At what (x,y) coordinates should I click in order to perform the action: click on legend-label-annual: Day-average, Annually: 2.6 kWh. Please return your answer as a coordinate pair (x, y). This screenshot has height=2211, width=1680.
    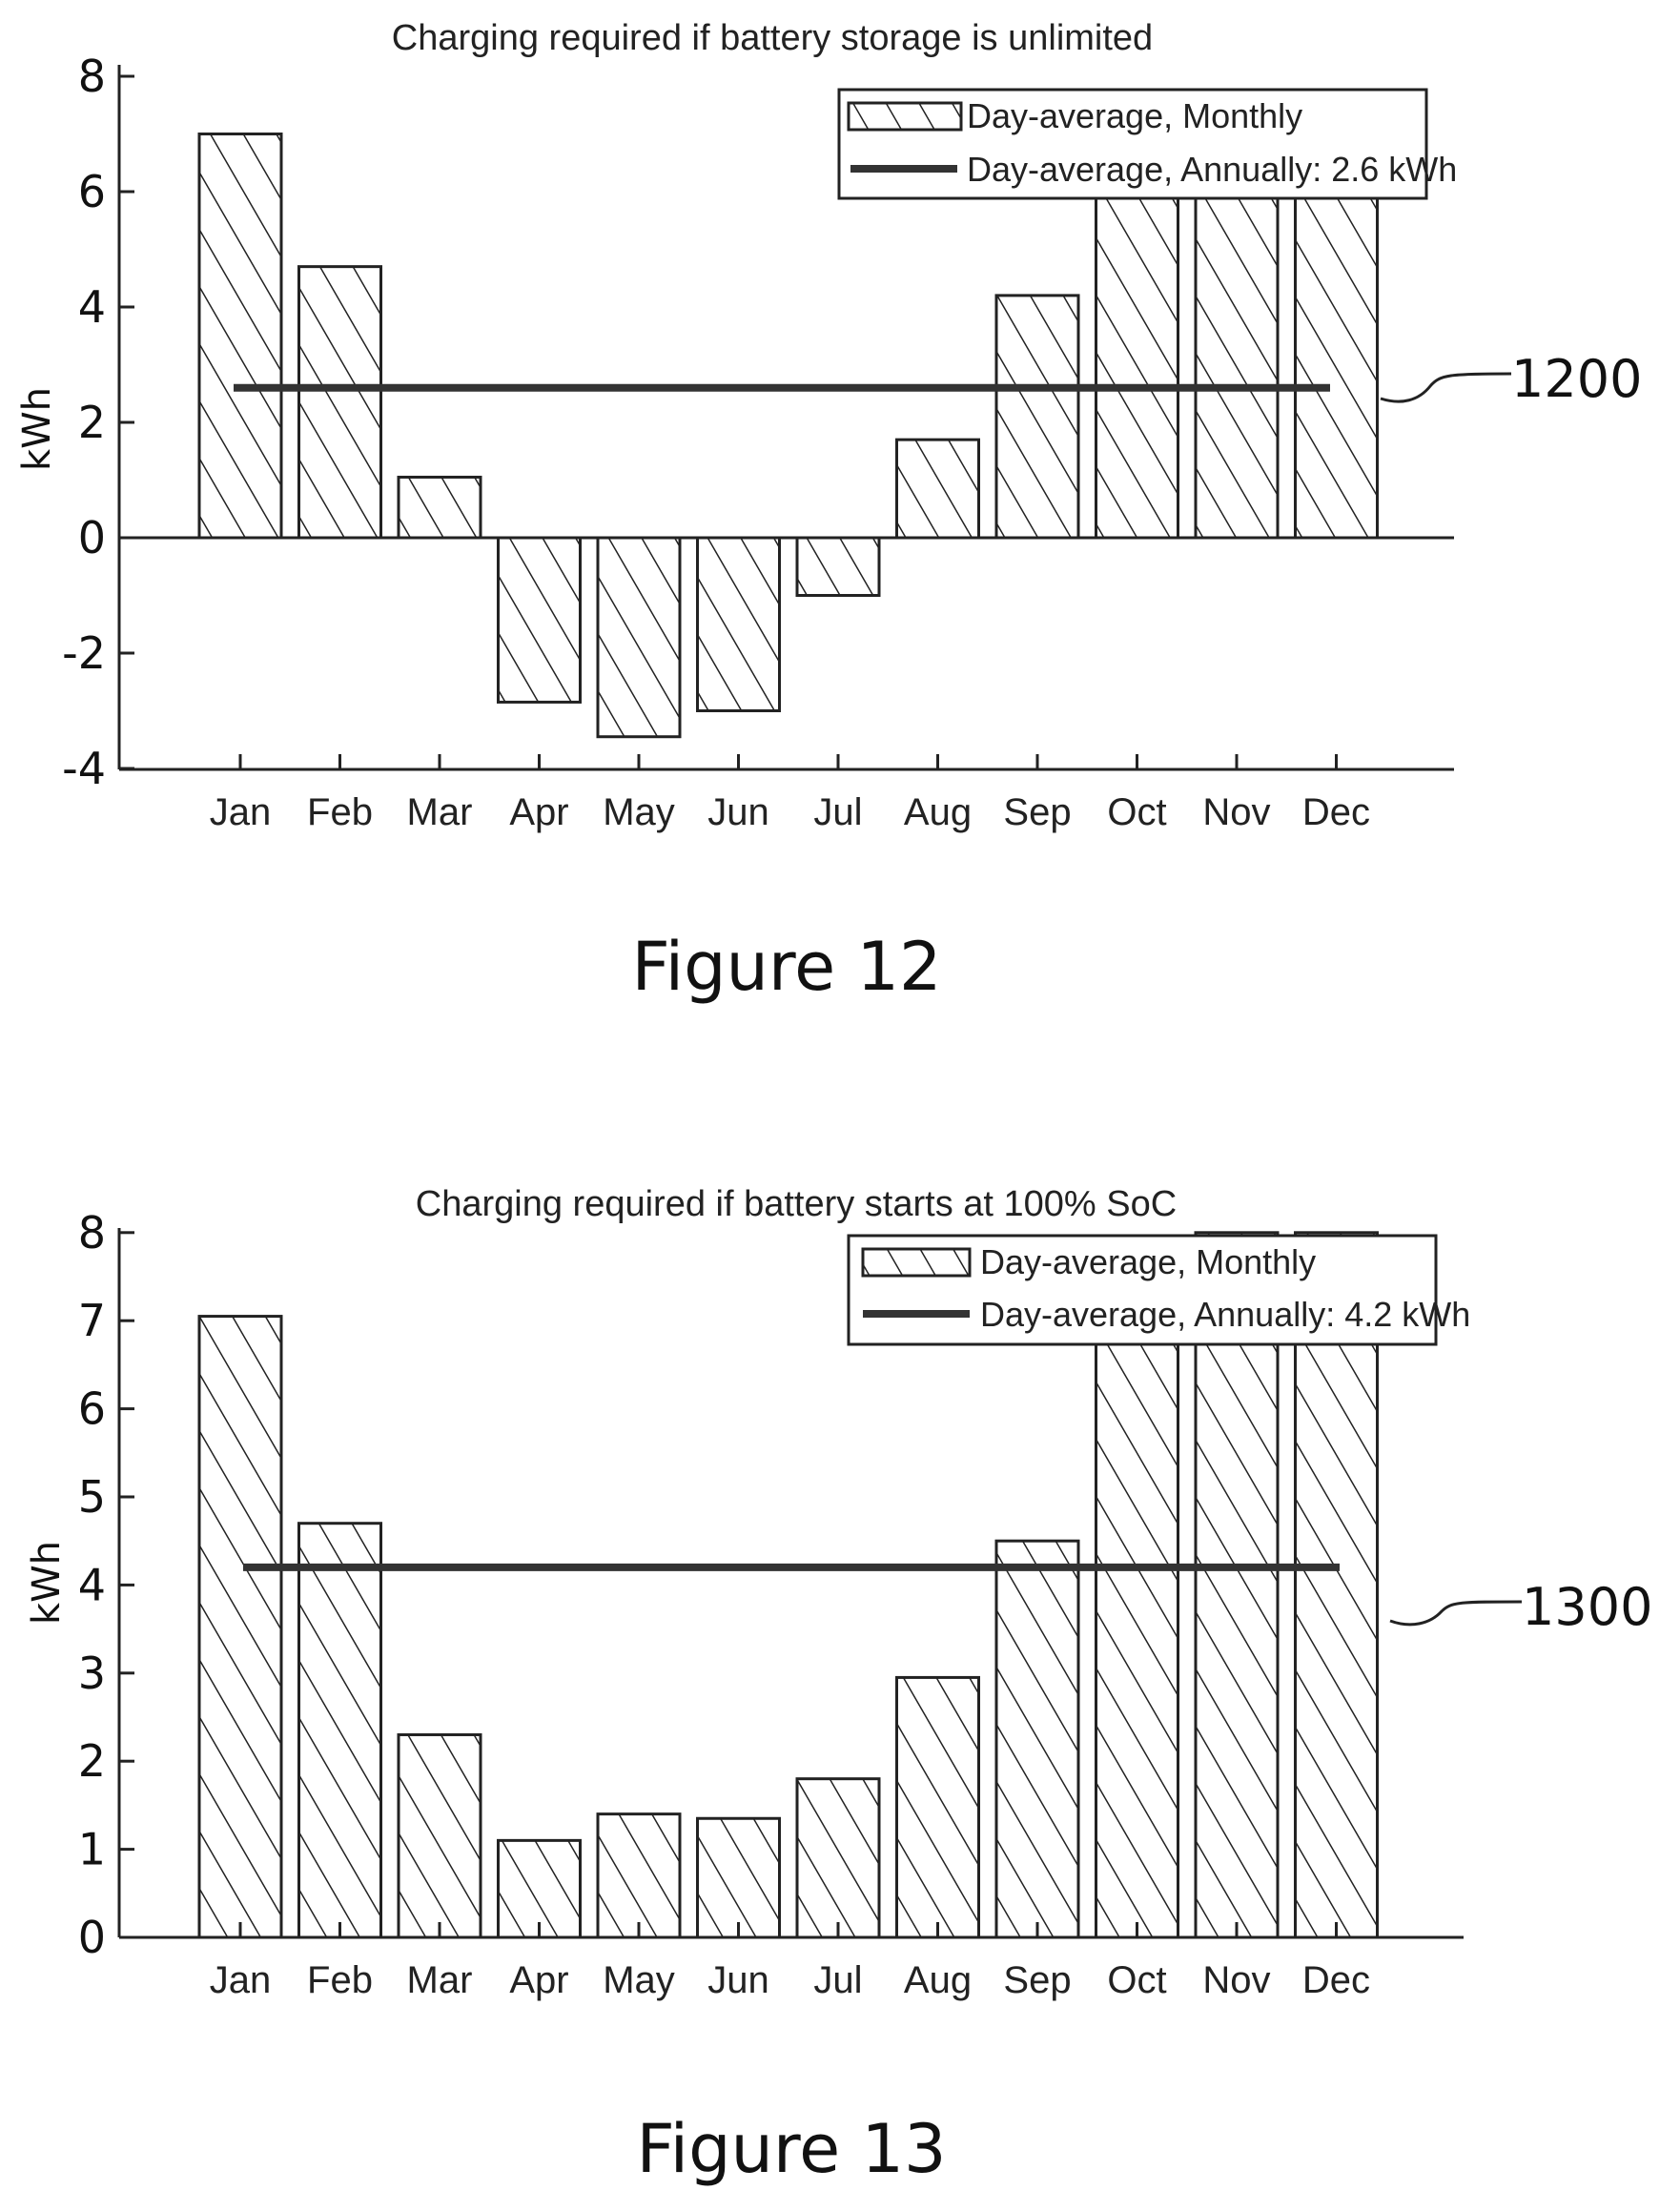
    Looking at the image, I should click on (1212, 169).